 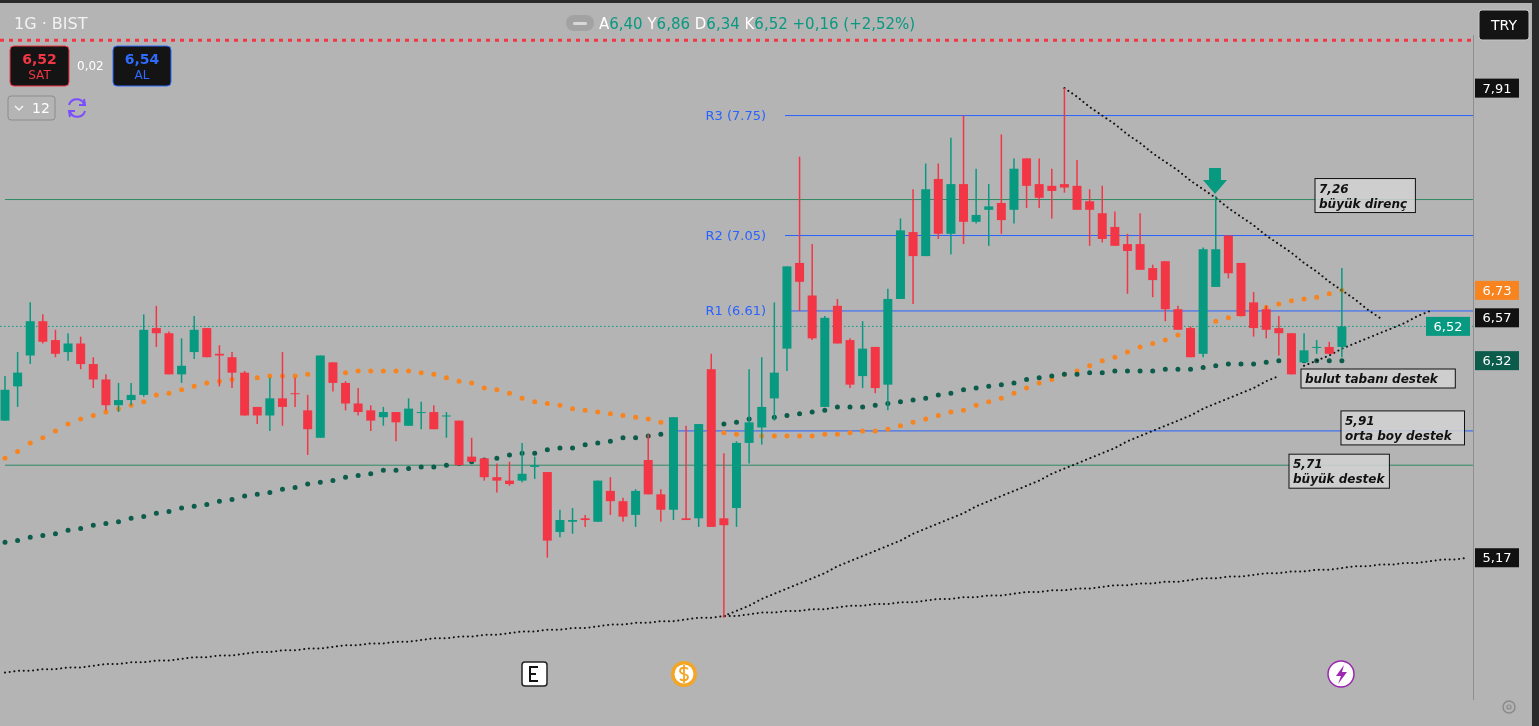 What do you see at coordinates (1497, 558) in the screenshot?
I see `y-tick-label: 5,17` at bounding box center [1497, 558].